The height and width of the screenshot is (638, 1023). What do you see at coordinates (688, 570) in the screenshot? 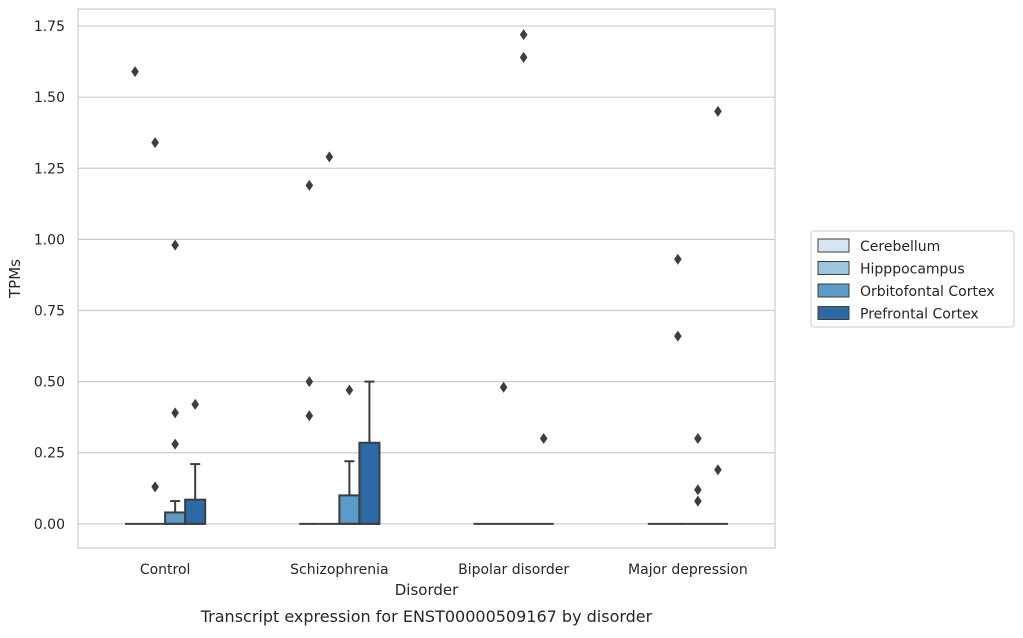
I see `x-tick-label: Major depression` at bounding box center [688, 570].